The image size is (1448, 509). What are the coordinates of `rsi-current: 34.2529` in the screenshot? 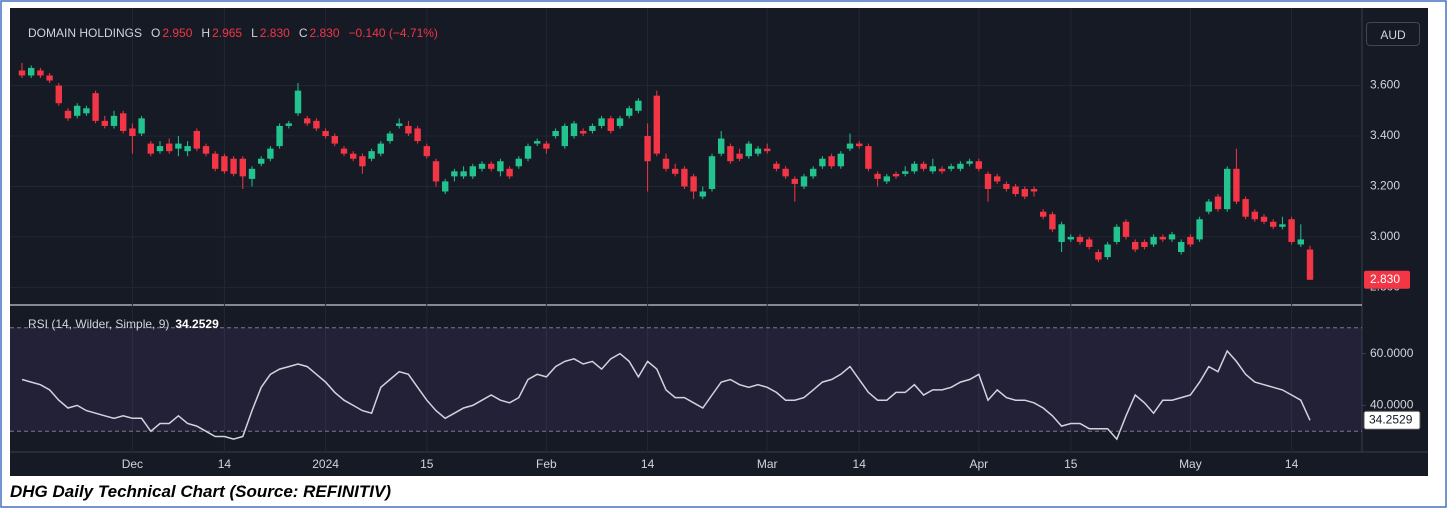 It's located at (197, 324).